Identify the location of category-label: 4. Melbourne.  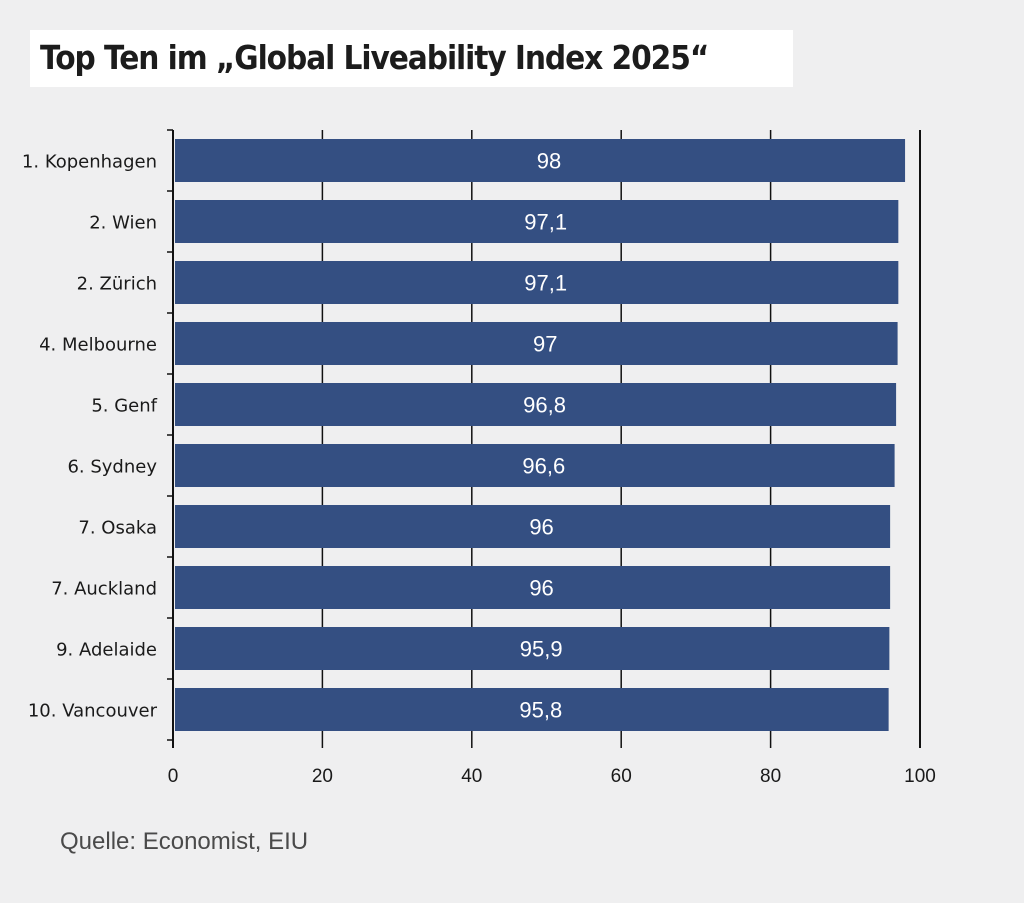
(98, 345).